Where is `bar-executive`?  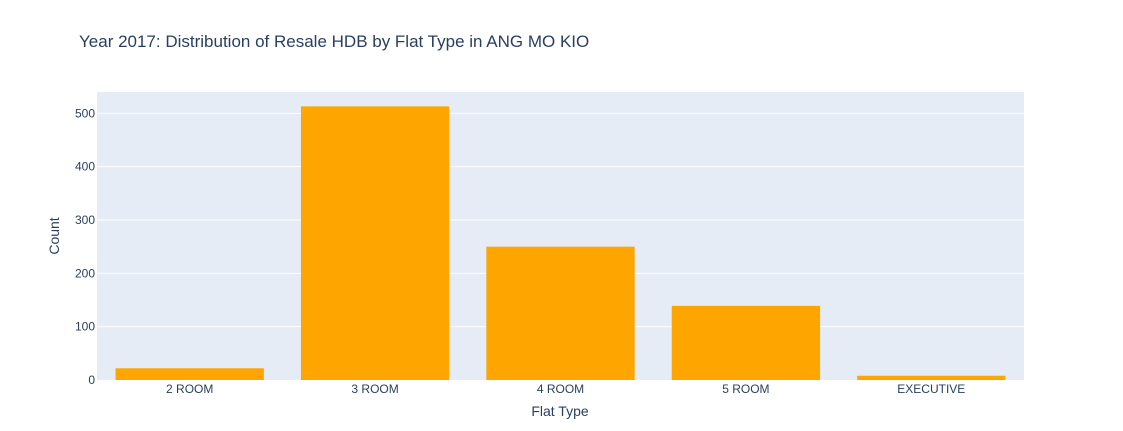 bar-executive is located at coordinates (931, 377).